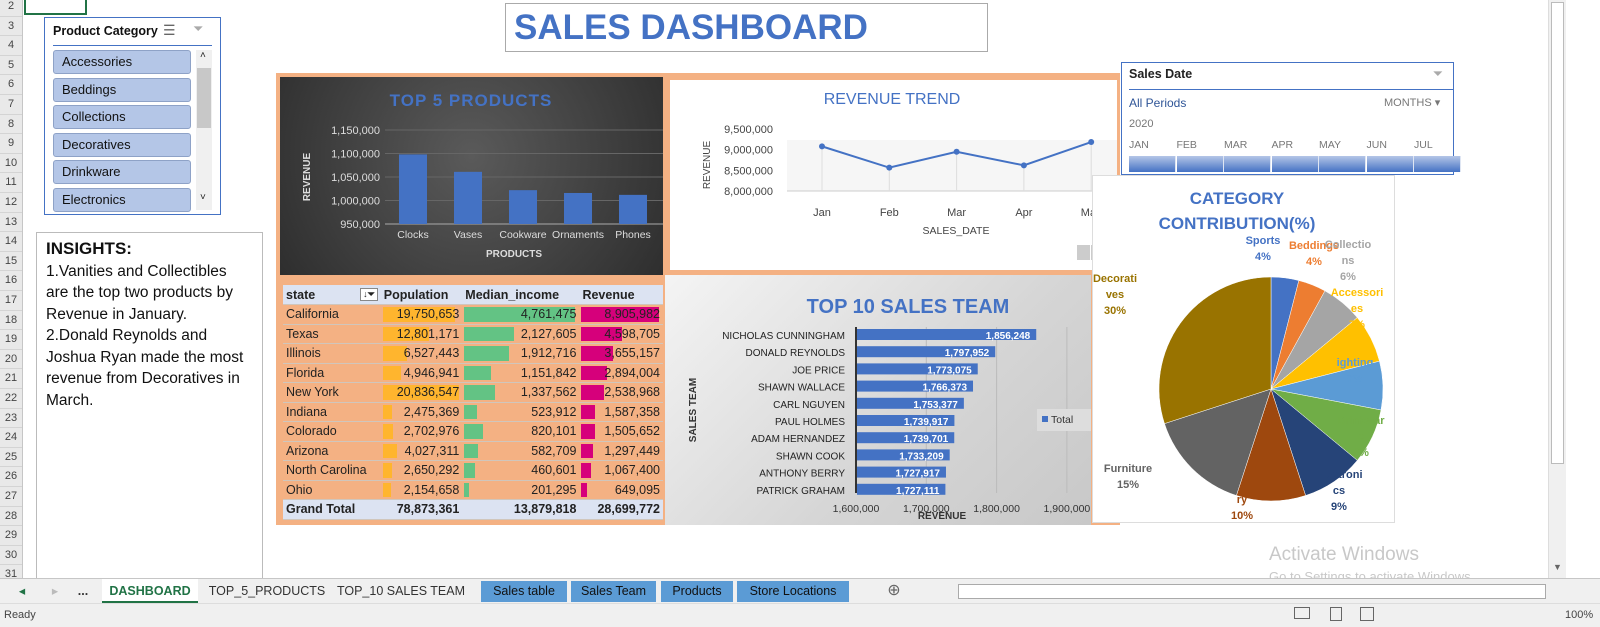 This screenshot has width=1600, height=627. Describe the element at coordinates (11, 183) in the screenshot. I see `row-number: 11` at that location.